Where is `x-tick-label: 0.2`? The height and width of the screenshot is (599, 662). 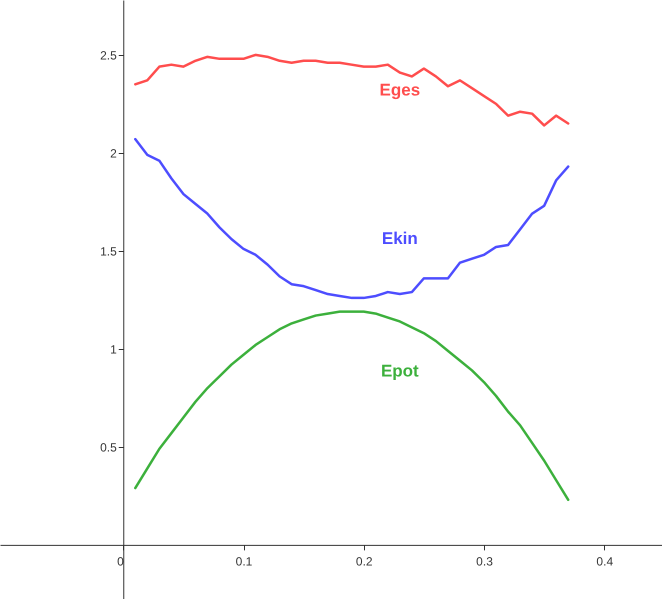 x-tick-label: 0.2 is located at coordinates (364, 561).